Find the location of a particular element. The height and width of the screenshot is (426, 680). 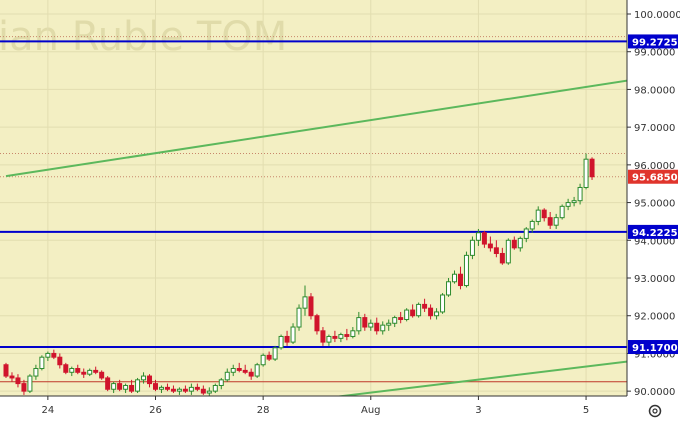

price-axis is located at coordinates (653, 213).